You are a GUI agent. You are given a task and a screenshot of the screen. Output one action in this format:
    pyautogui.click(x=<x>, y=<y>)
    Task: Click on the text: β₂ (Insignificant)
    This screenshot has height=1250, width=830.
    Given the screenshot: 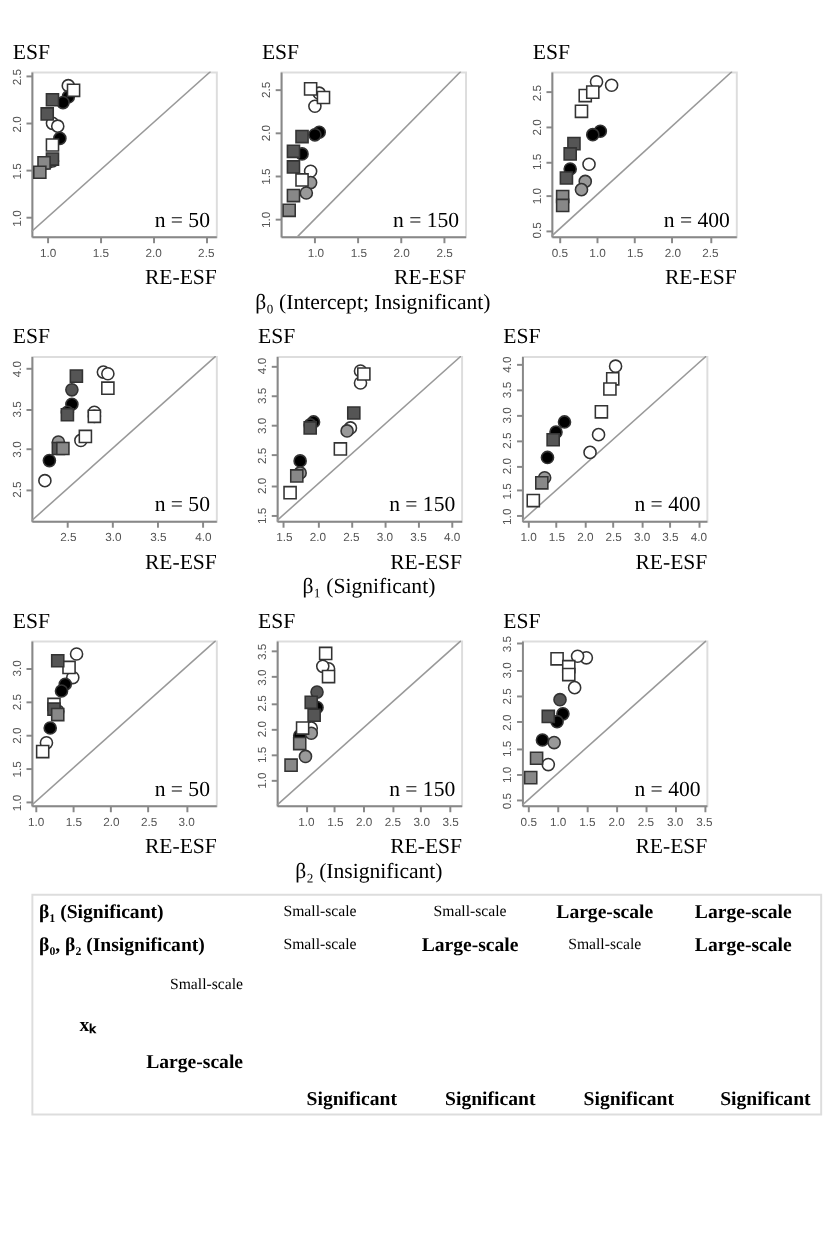 What is the action you would take?
    pyautogui.click(x=369, y=871)
    